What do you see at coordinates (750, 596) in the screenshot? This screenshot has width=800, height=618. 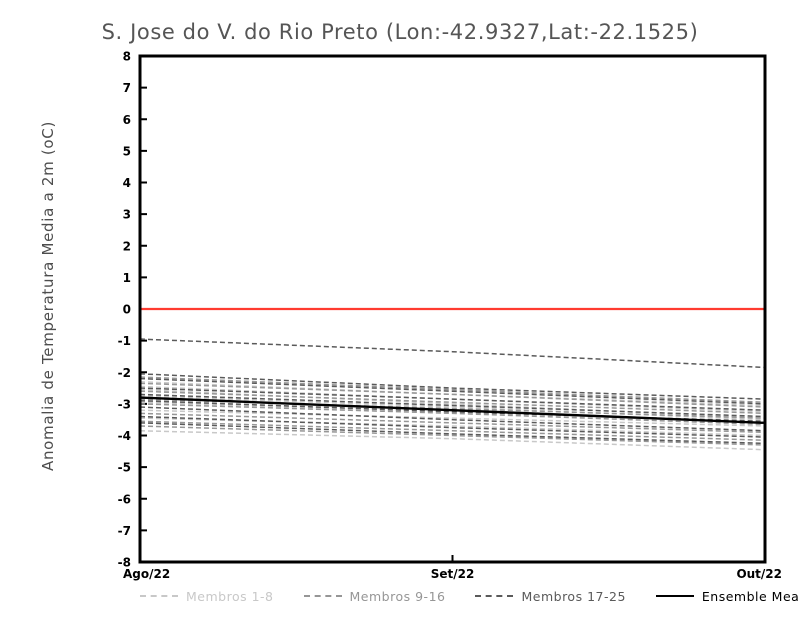 I see `legend-label: Ensemble Mean` at bounding box center [750, 596].